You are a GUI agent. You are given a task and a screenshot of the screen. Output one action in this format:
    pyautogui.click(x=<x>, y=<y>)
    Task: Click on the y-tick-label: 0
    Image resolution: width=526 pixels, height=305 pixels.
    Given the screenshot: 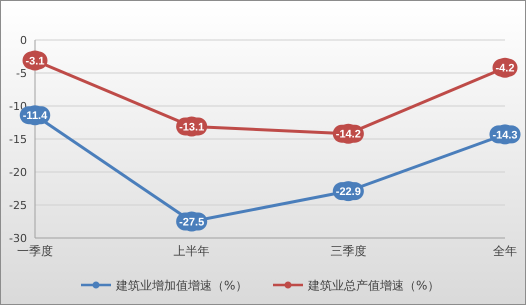 What is the action you would take?
    pyautogui.click(x=23, y=40)
    